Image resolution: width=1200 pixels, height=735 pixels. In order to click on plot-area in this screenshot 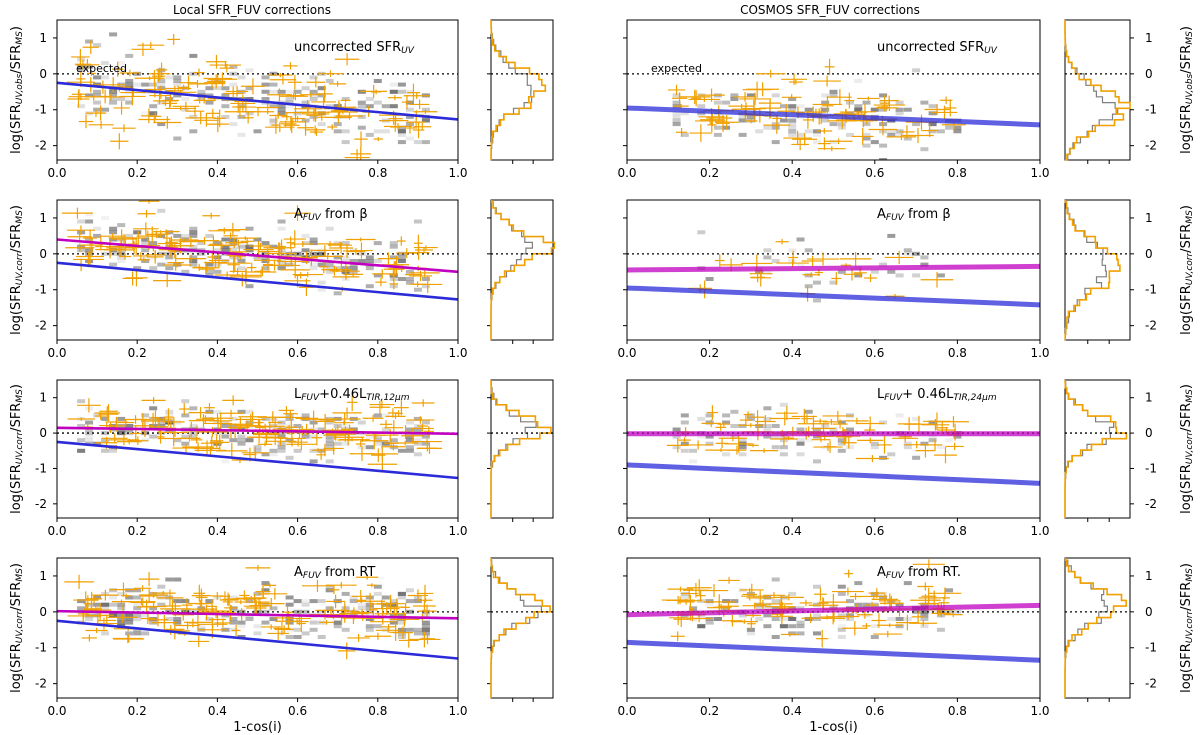, I will do `click(257, 250)`.